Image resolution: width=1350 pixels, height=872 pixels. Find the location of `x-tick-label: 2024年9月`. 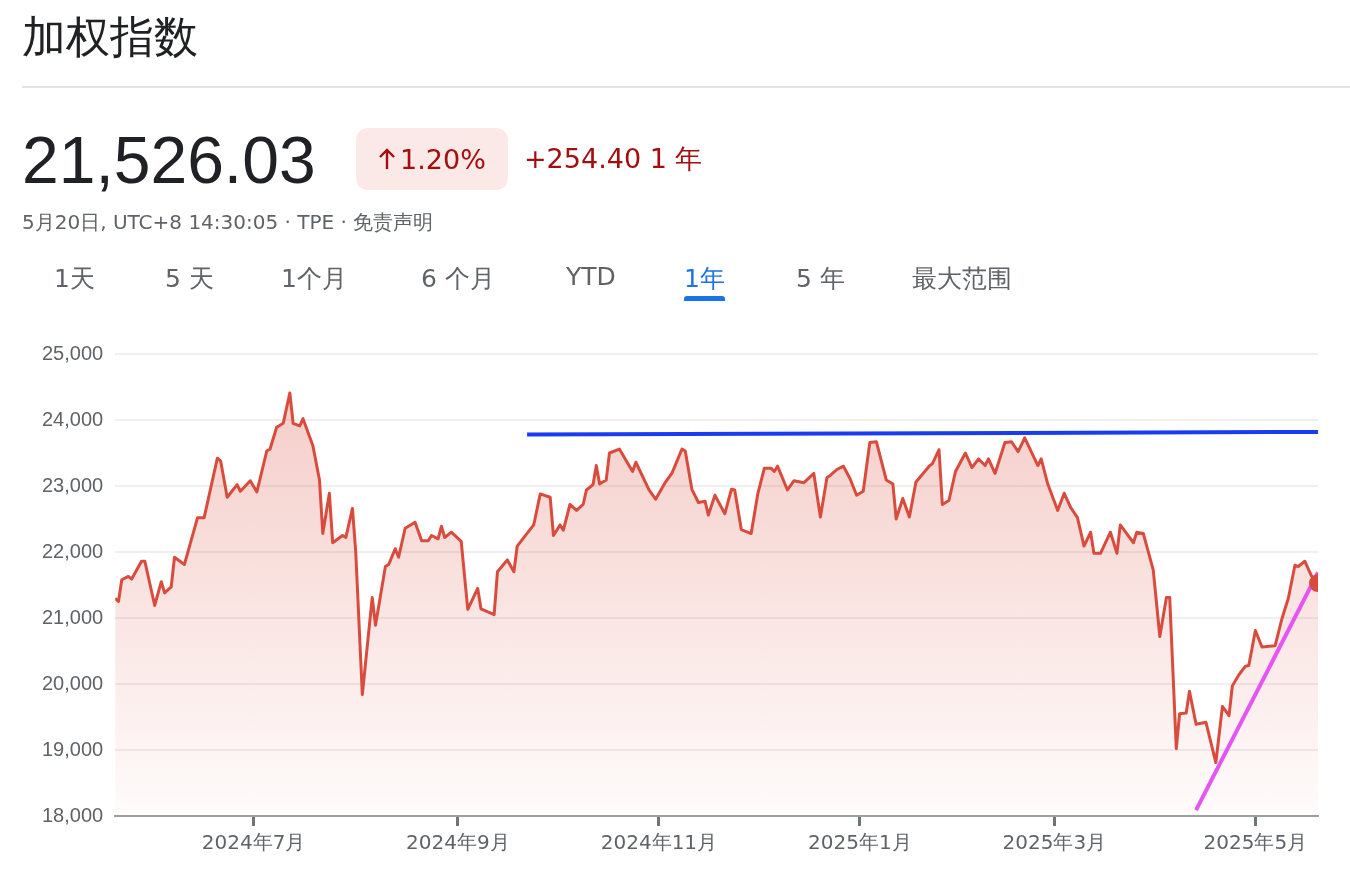

x-tick-label: 2024年9月 is located at coordinates (458, 842).